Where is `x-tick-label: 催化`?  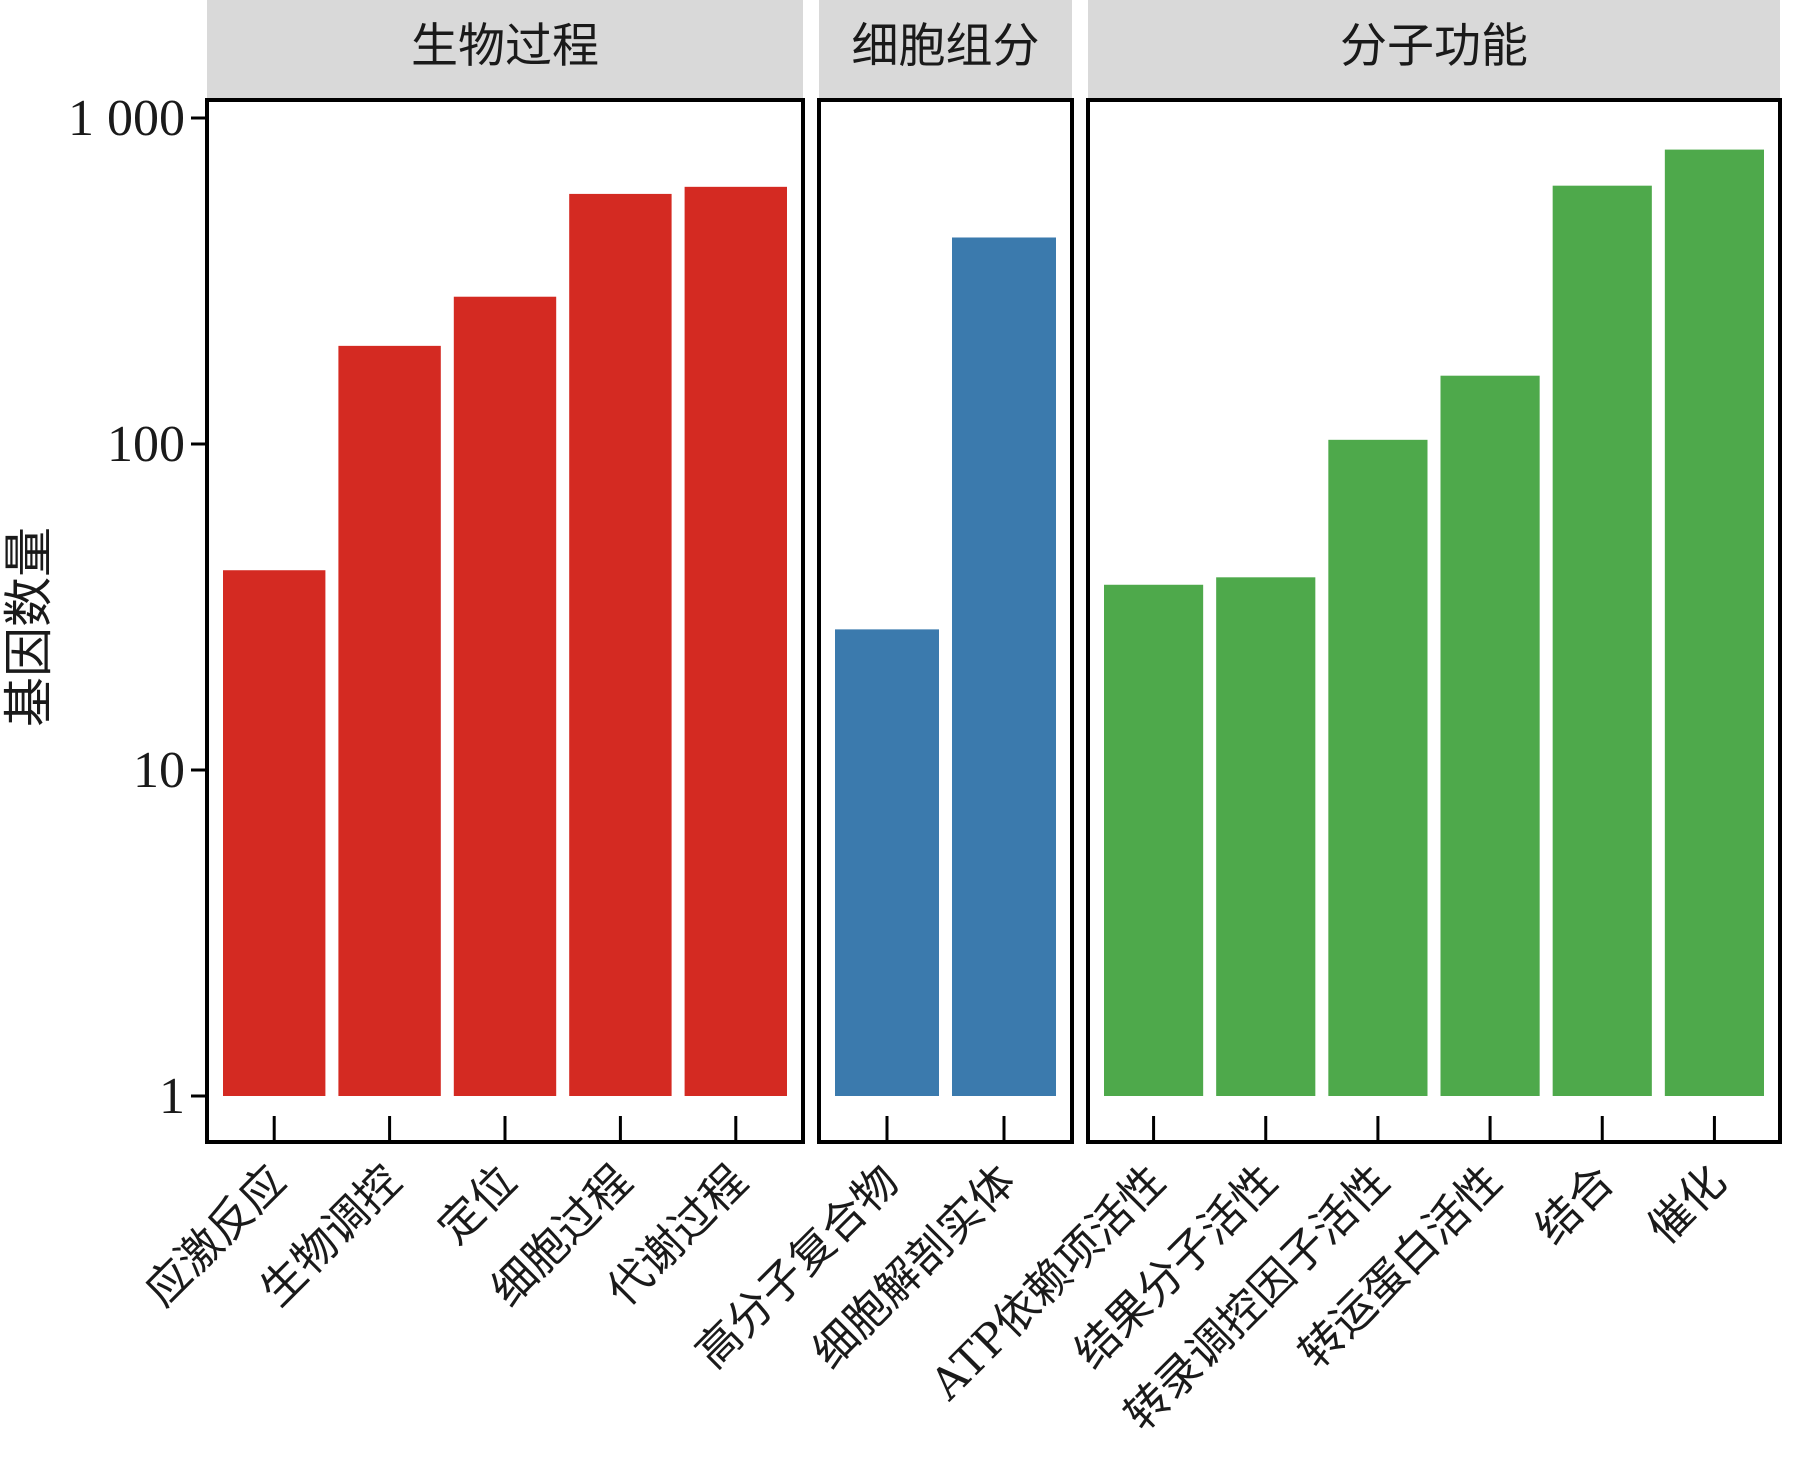 x-tick-label: 催化 is located at coordinates (1687, 1205).